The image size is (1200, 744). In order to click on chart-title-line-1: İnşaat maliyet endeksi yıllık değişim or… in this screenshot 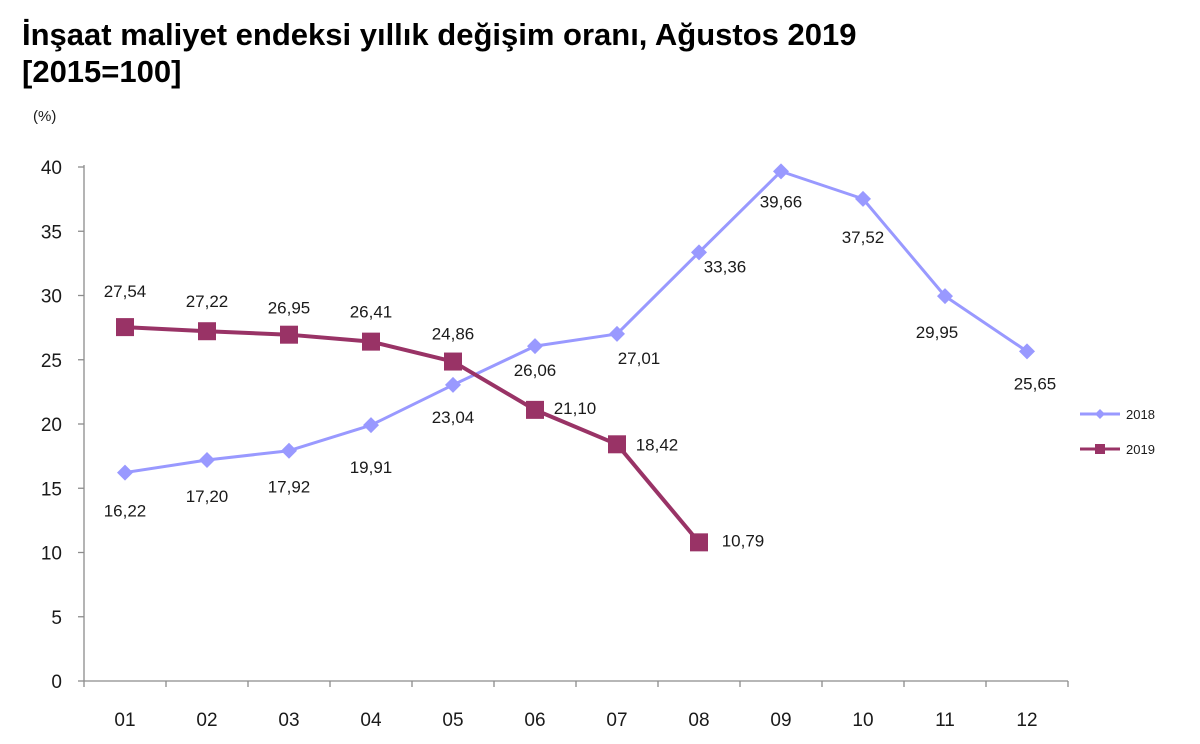, I will do `click(439, 34)`.